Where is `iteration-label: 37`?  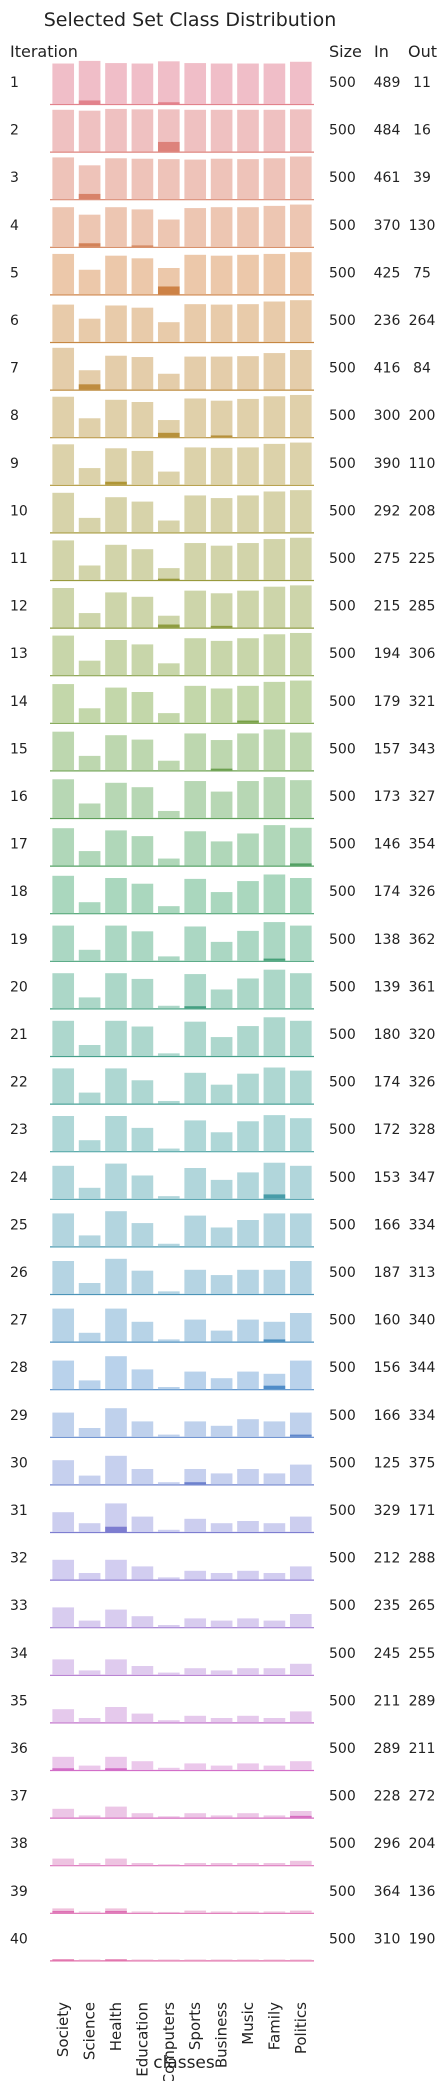 iteration-label: 37 is located at coordinates (19, 1797).